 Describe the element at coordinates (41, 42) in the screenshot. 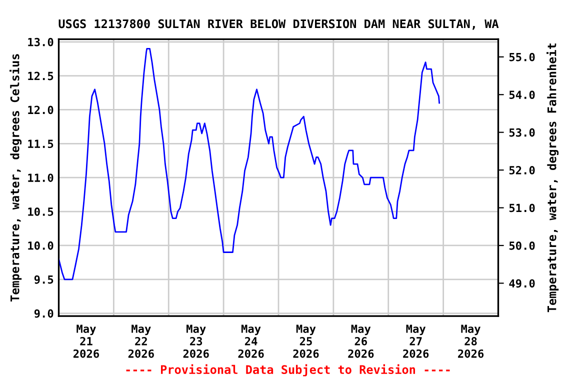

I see `y-tick-label: 13.0` at that location.